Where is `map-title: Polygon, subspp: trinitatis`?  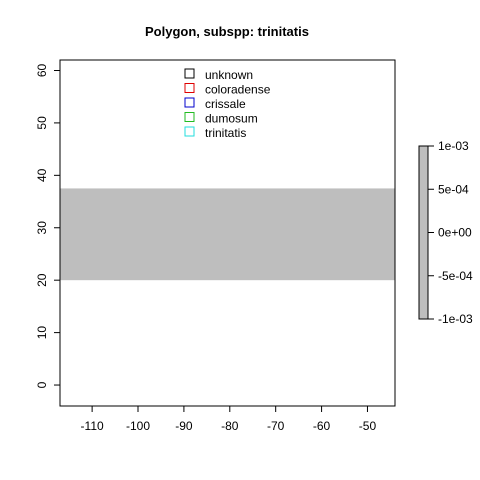
map-title: Polygon, subspp: trinitatis is located at coordinates (227, 31).